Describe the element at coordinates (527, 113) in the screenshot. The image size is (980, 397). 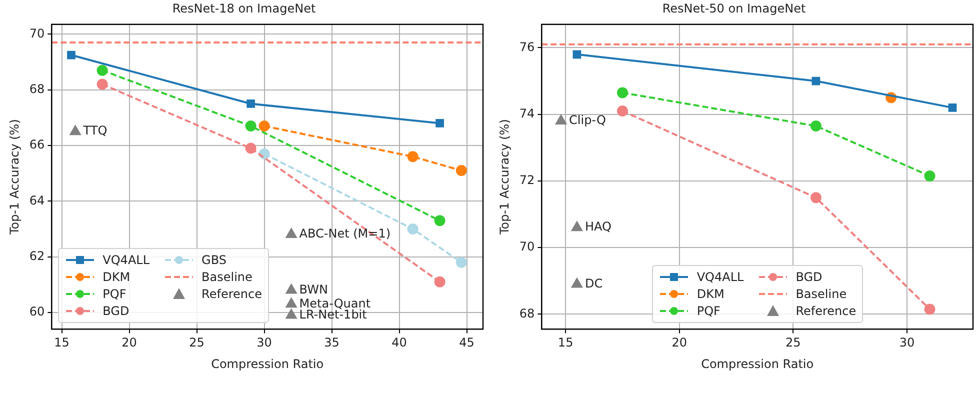
I see `y-tick-label: 74` at that location.